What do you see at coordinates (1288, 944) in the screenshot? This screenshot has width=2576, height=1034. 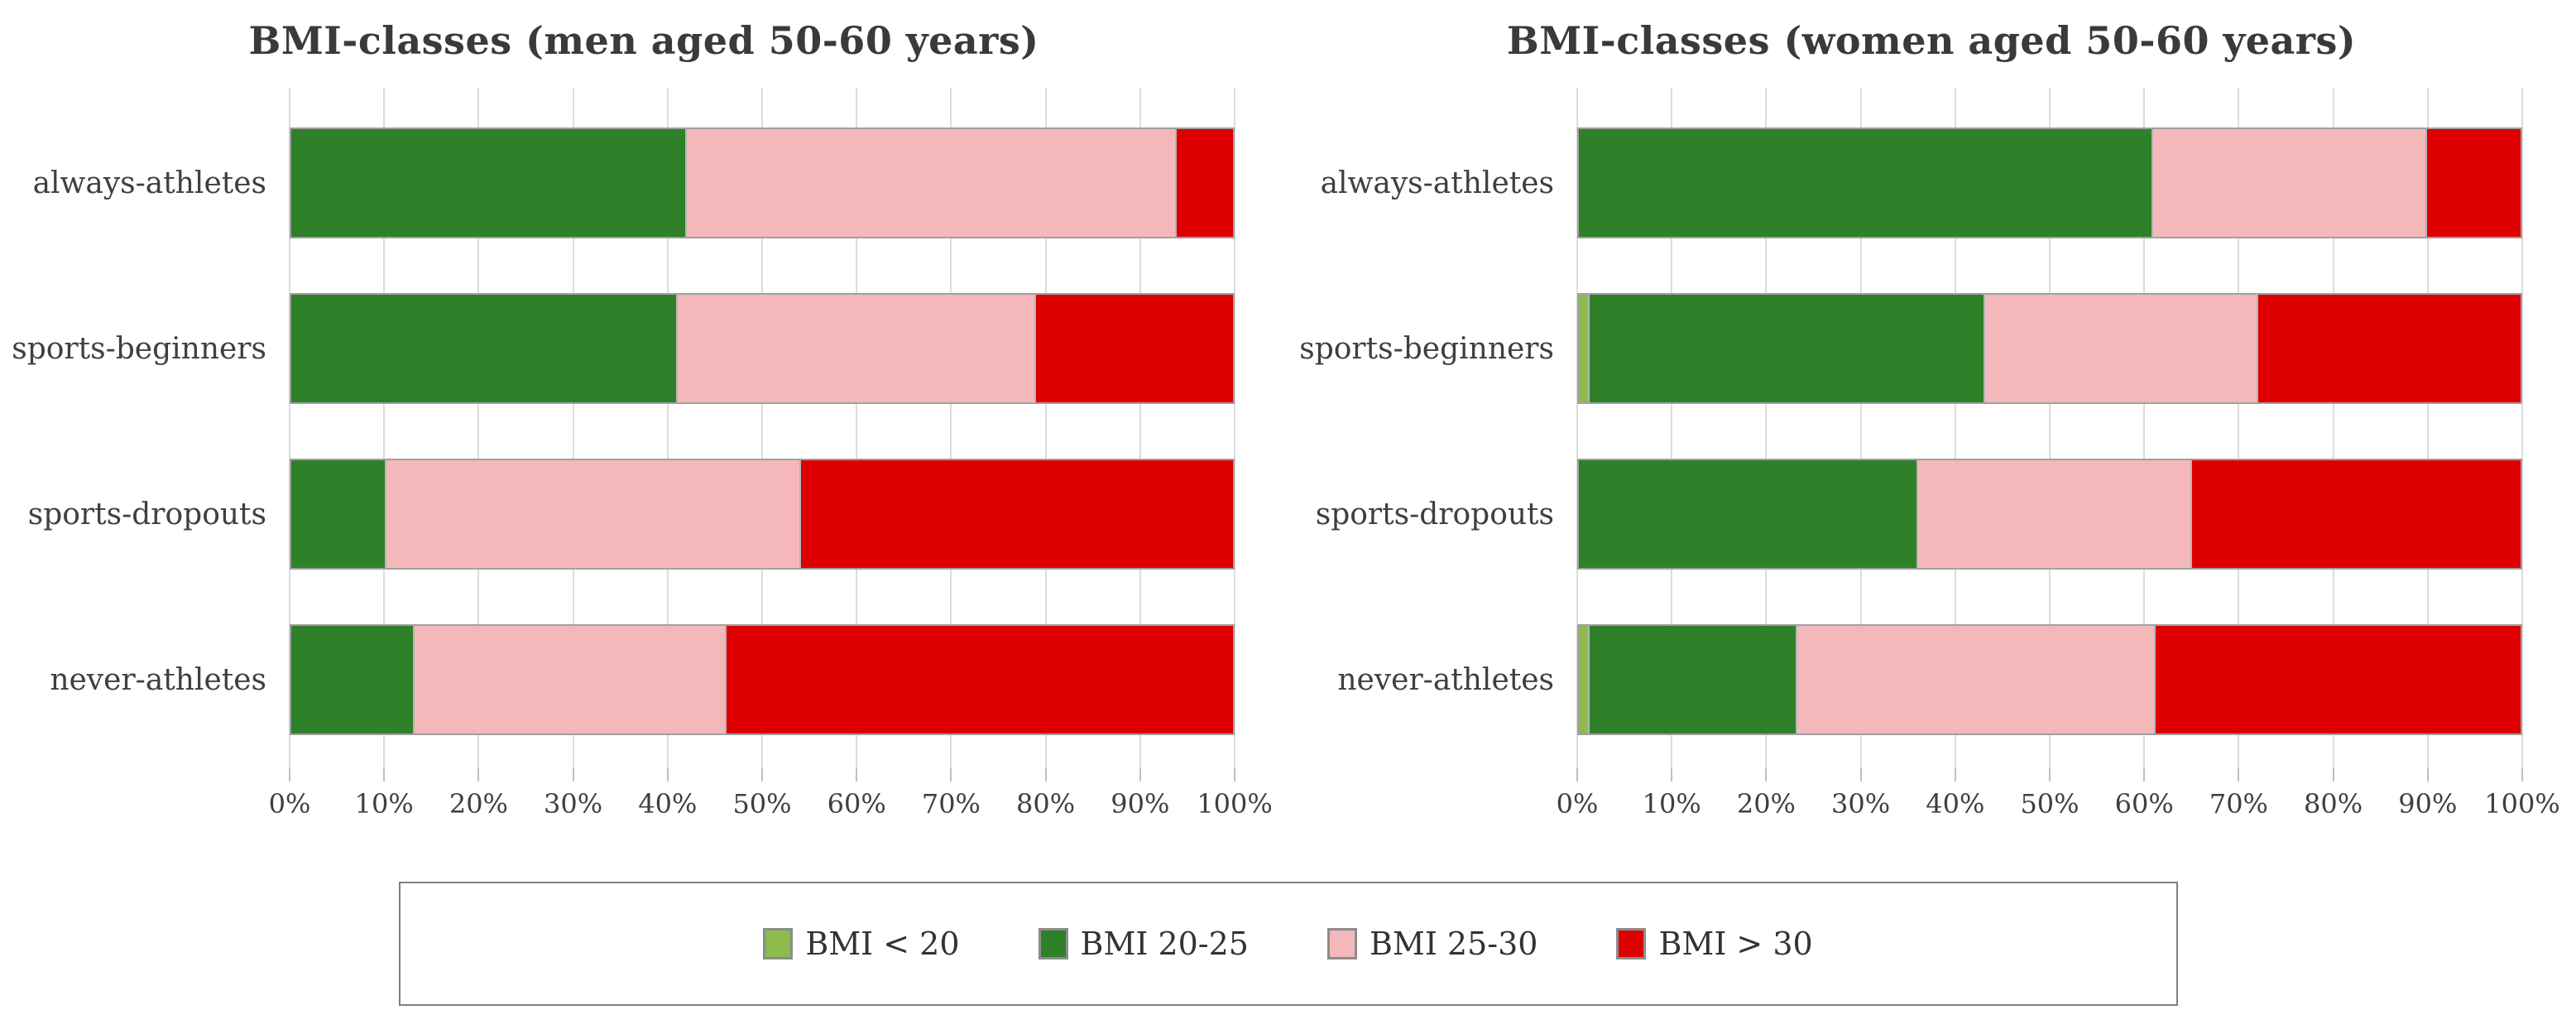 I see `legend: BMI < 20 BMI 20-25 BMI 25-30 BMI > 30` at bounding box center [1288, 944].